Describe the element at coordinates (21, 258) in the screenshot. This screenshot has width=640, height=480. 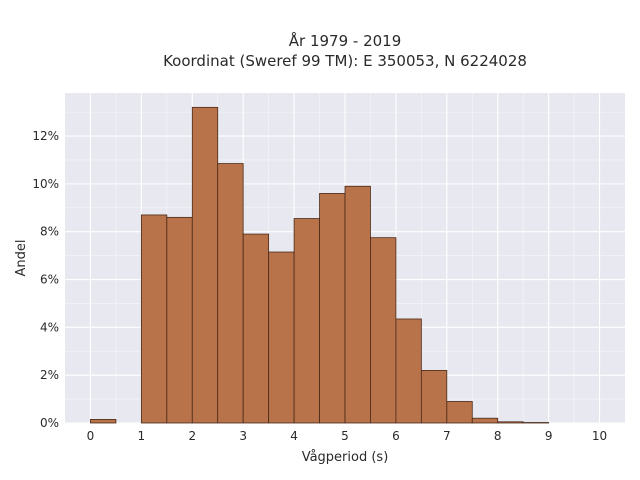
I see `y-axis-label: Andel` at that location.